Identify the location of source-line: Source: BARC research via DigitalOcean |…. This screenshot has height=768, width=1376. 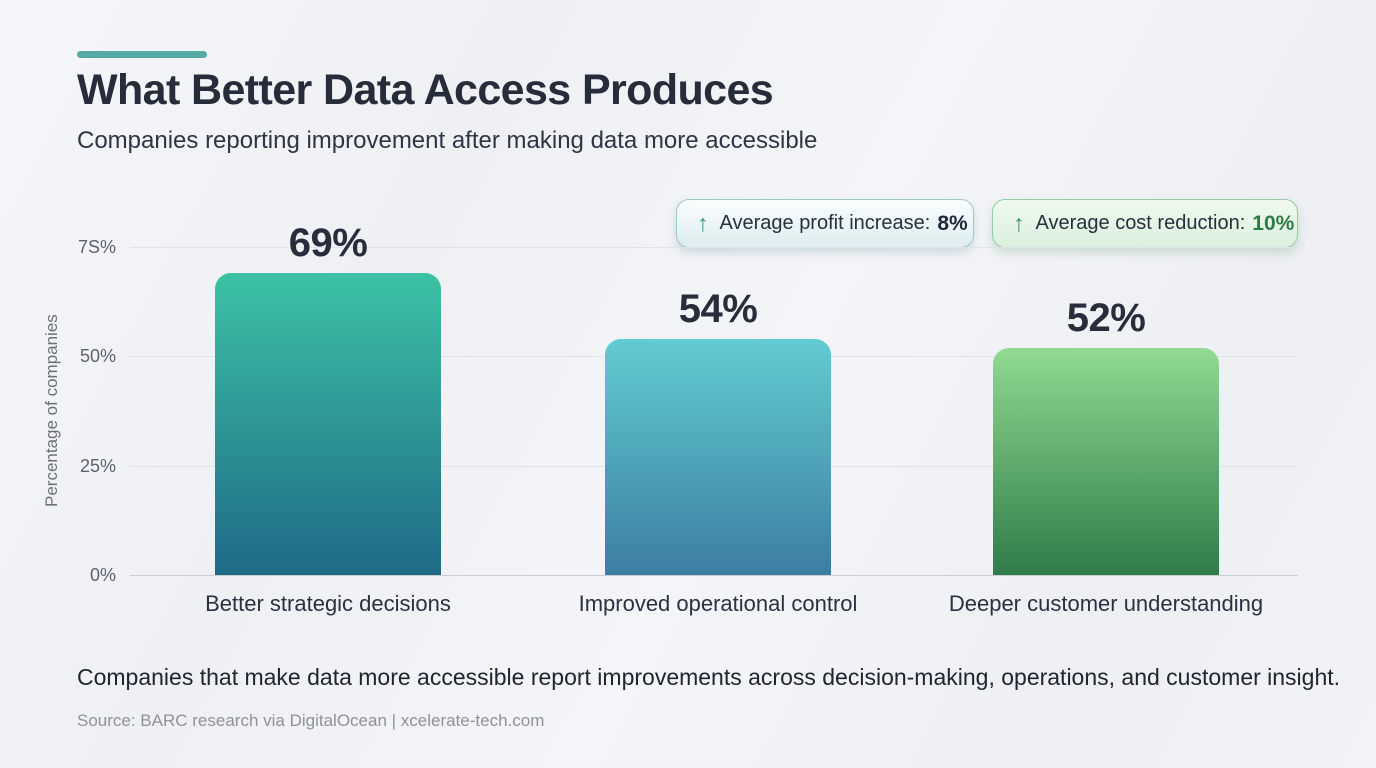
(311, 720).